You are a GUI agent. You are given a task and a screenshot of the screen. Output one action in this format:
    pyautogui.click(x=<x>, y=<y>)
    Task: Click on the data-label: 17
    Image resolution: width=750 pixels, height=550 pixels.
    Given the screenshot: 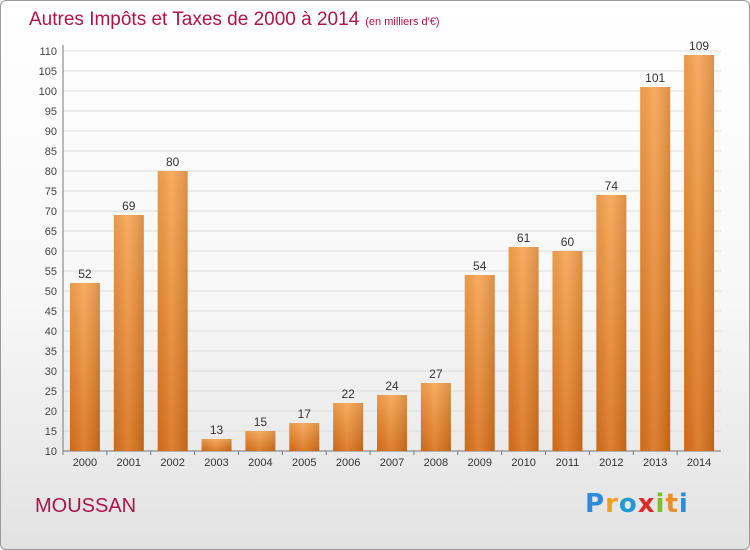 What is the action you would take?
    pyautogui.click(x=305, y=414)
    